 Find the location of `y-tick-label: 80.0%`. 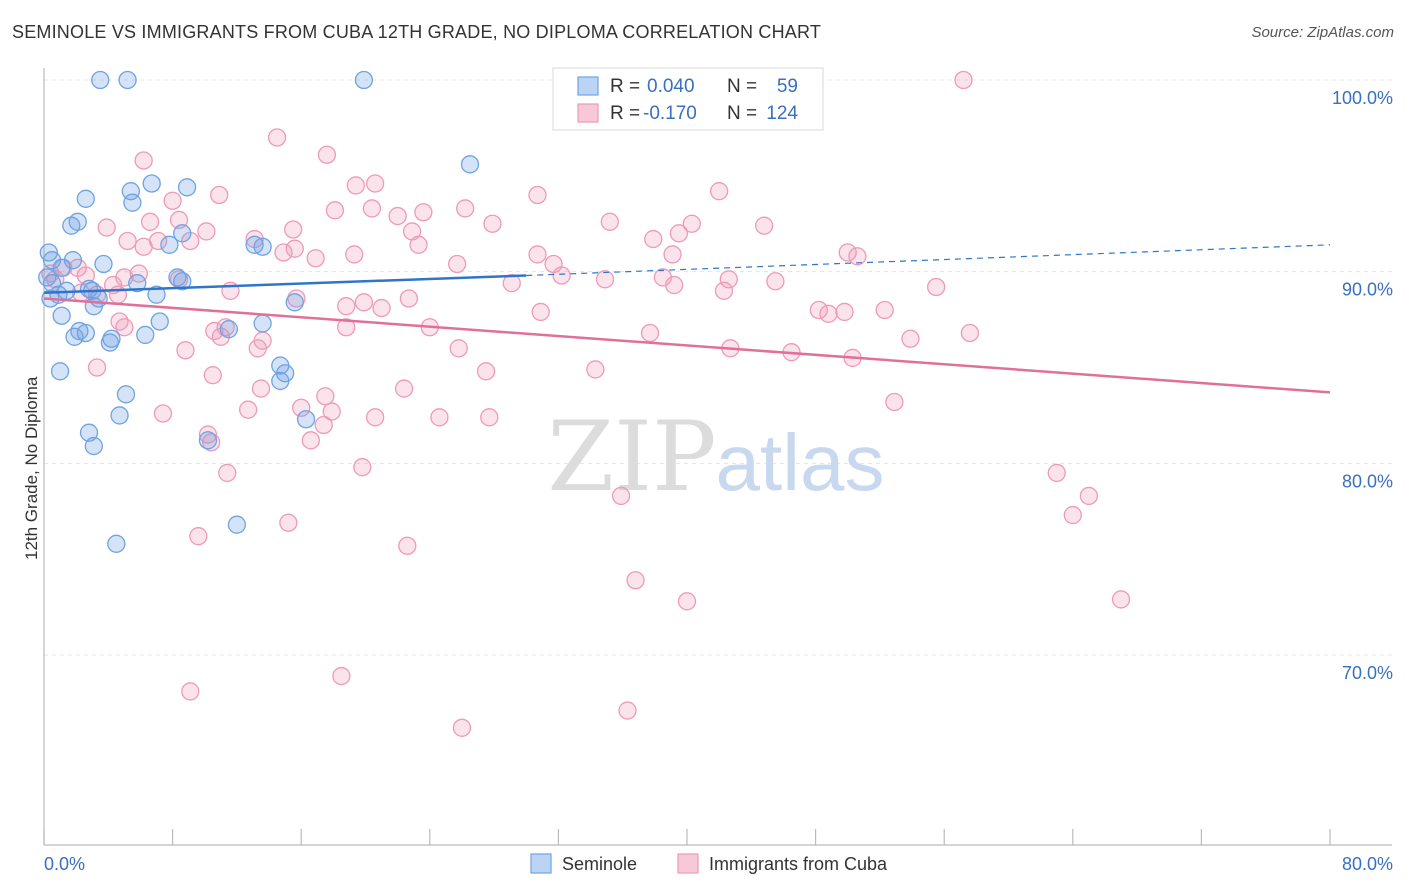

y-tick-label: 80.0% is located at coordinates (1367, 481).